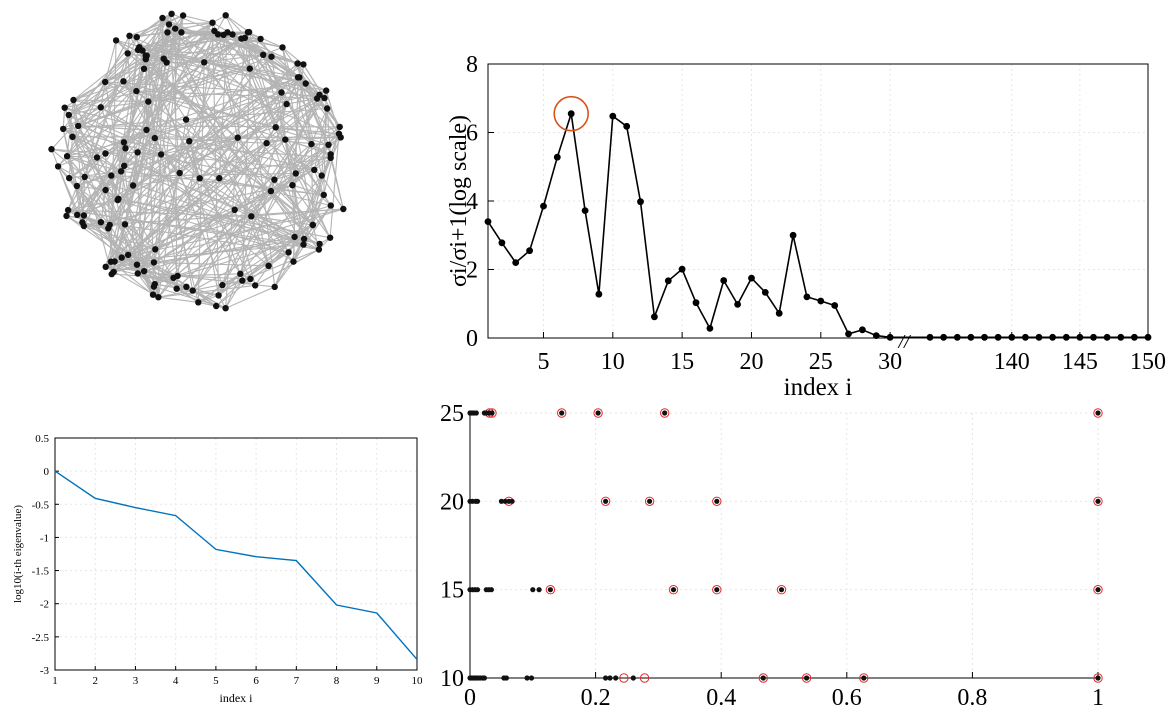 The width and height of the screenshot is (1176, 708). What do you see at coordinates (452, 502) in the screenshot?
I see `scatter-ytick-label: 20` at bounding box center [452, 502].